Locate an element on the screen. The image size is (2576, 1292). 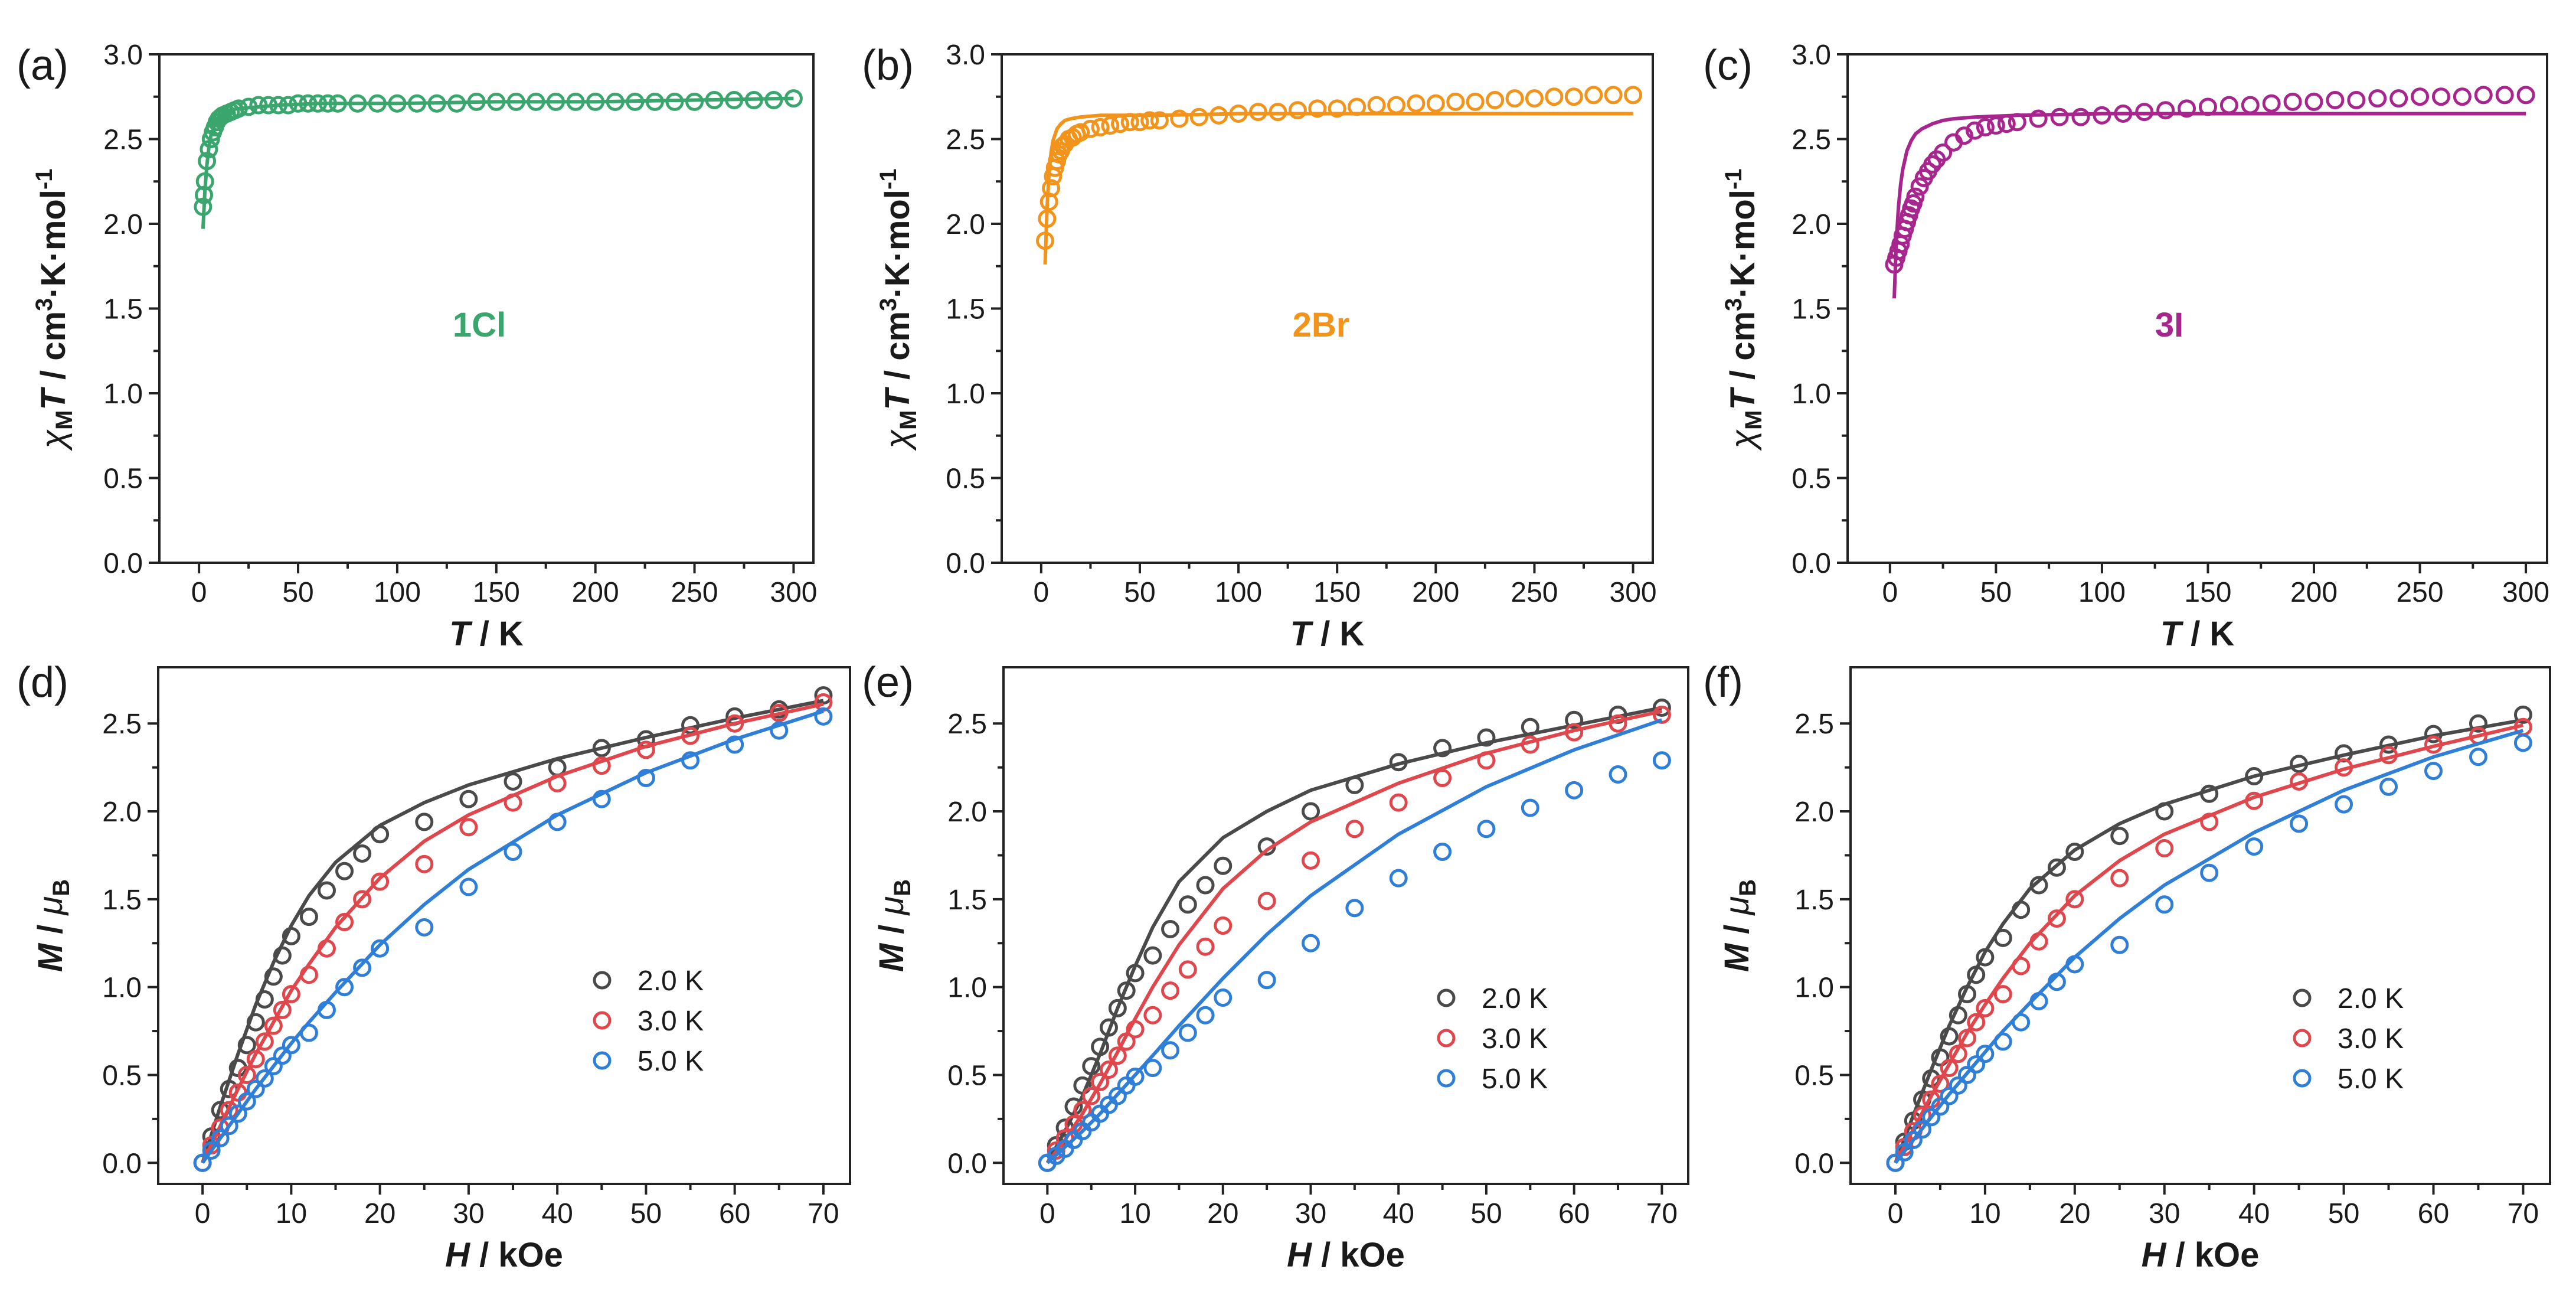
x-tick-label: 200 is located at coordinates (595, 592).